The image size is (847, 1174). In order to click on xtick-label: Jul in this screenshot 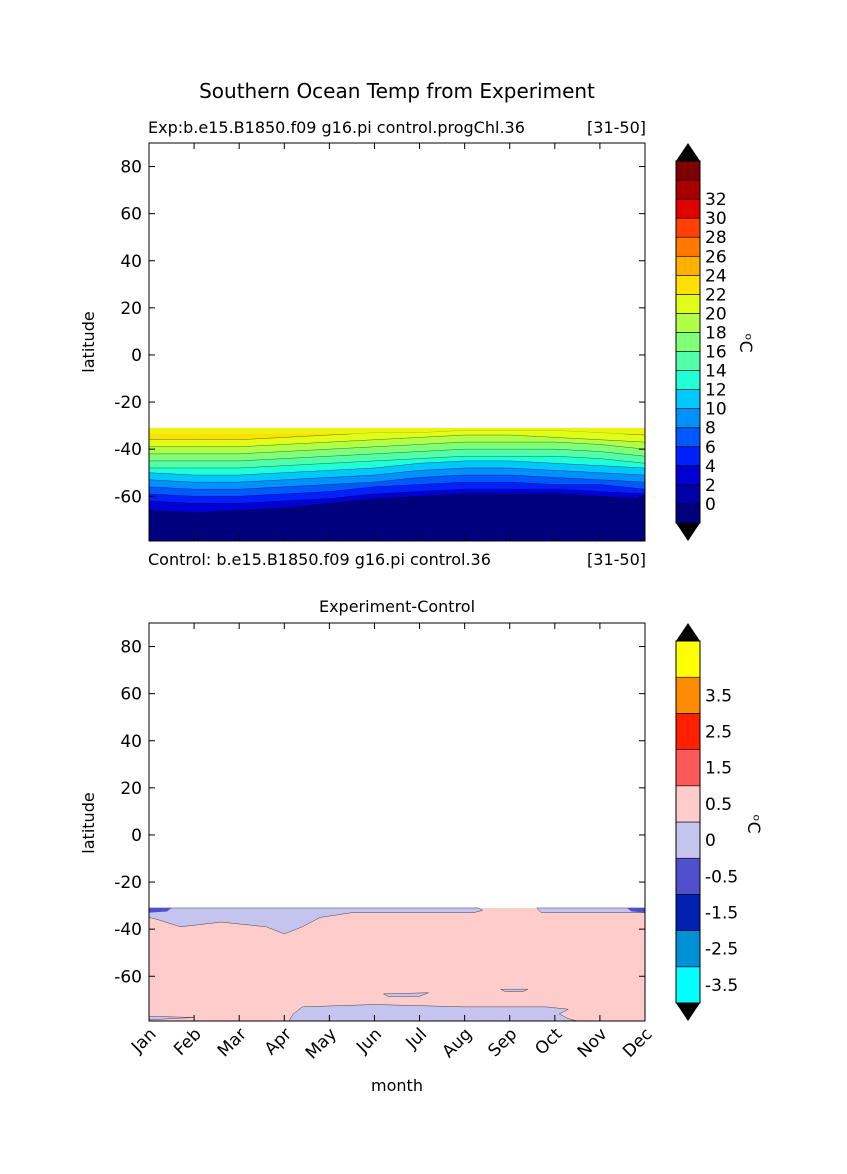, I will do `click(416, 1038)`.